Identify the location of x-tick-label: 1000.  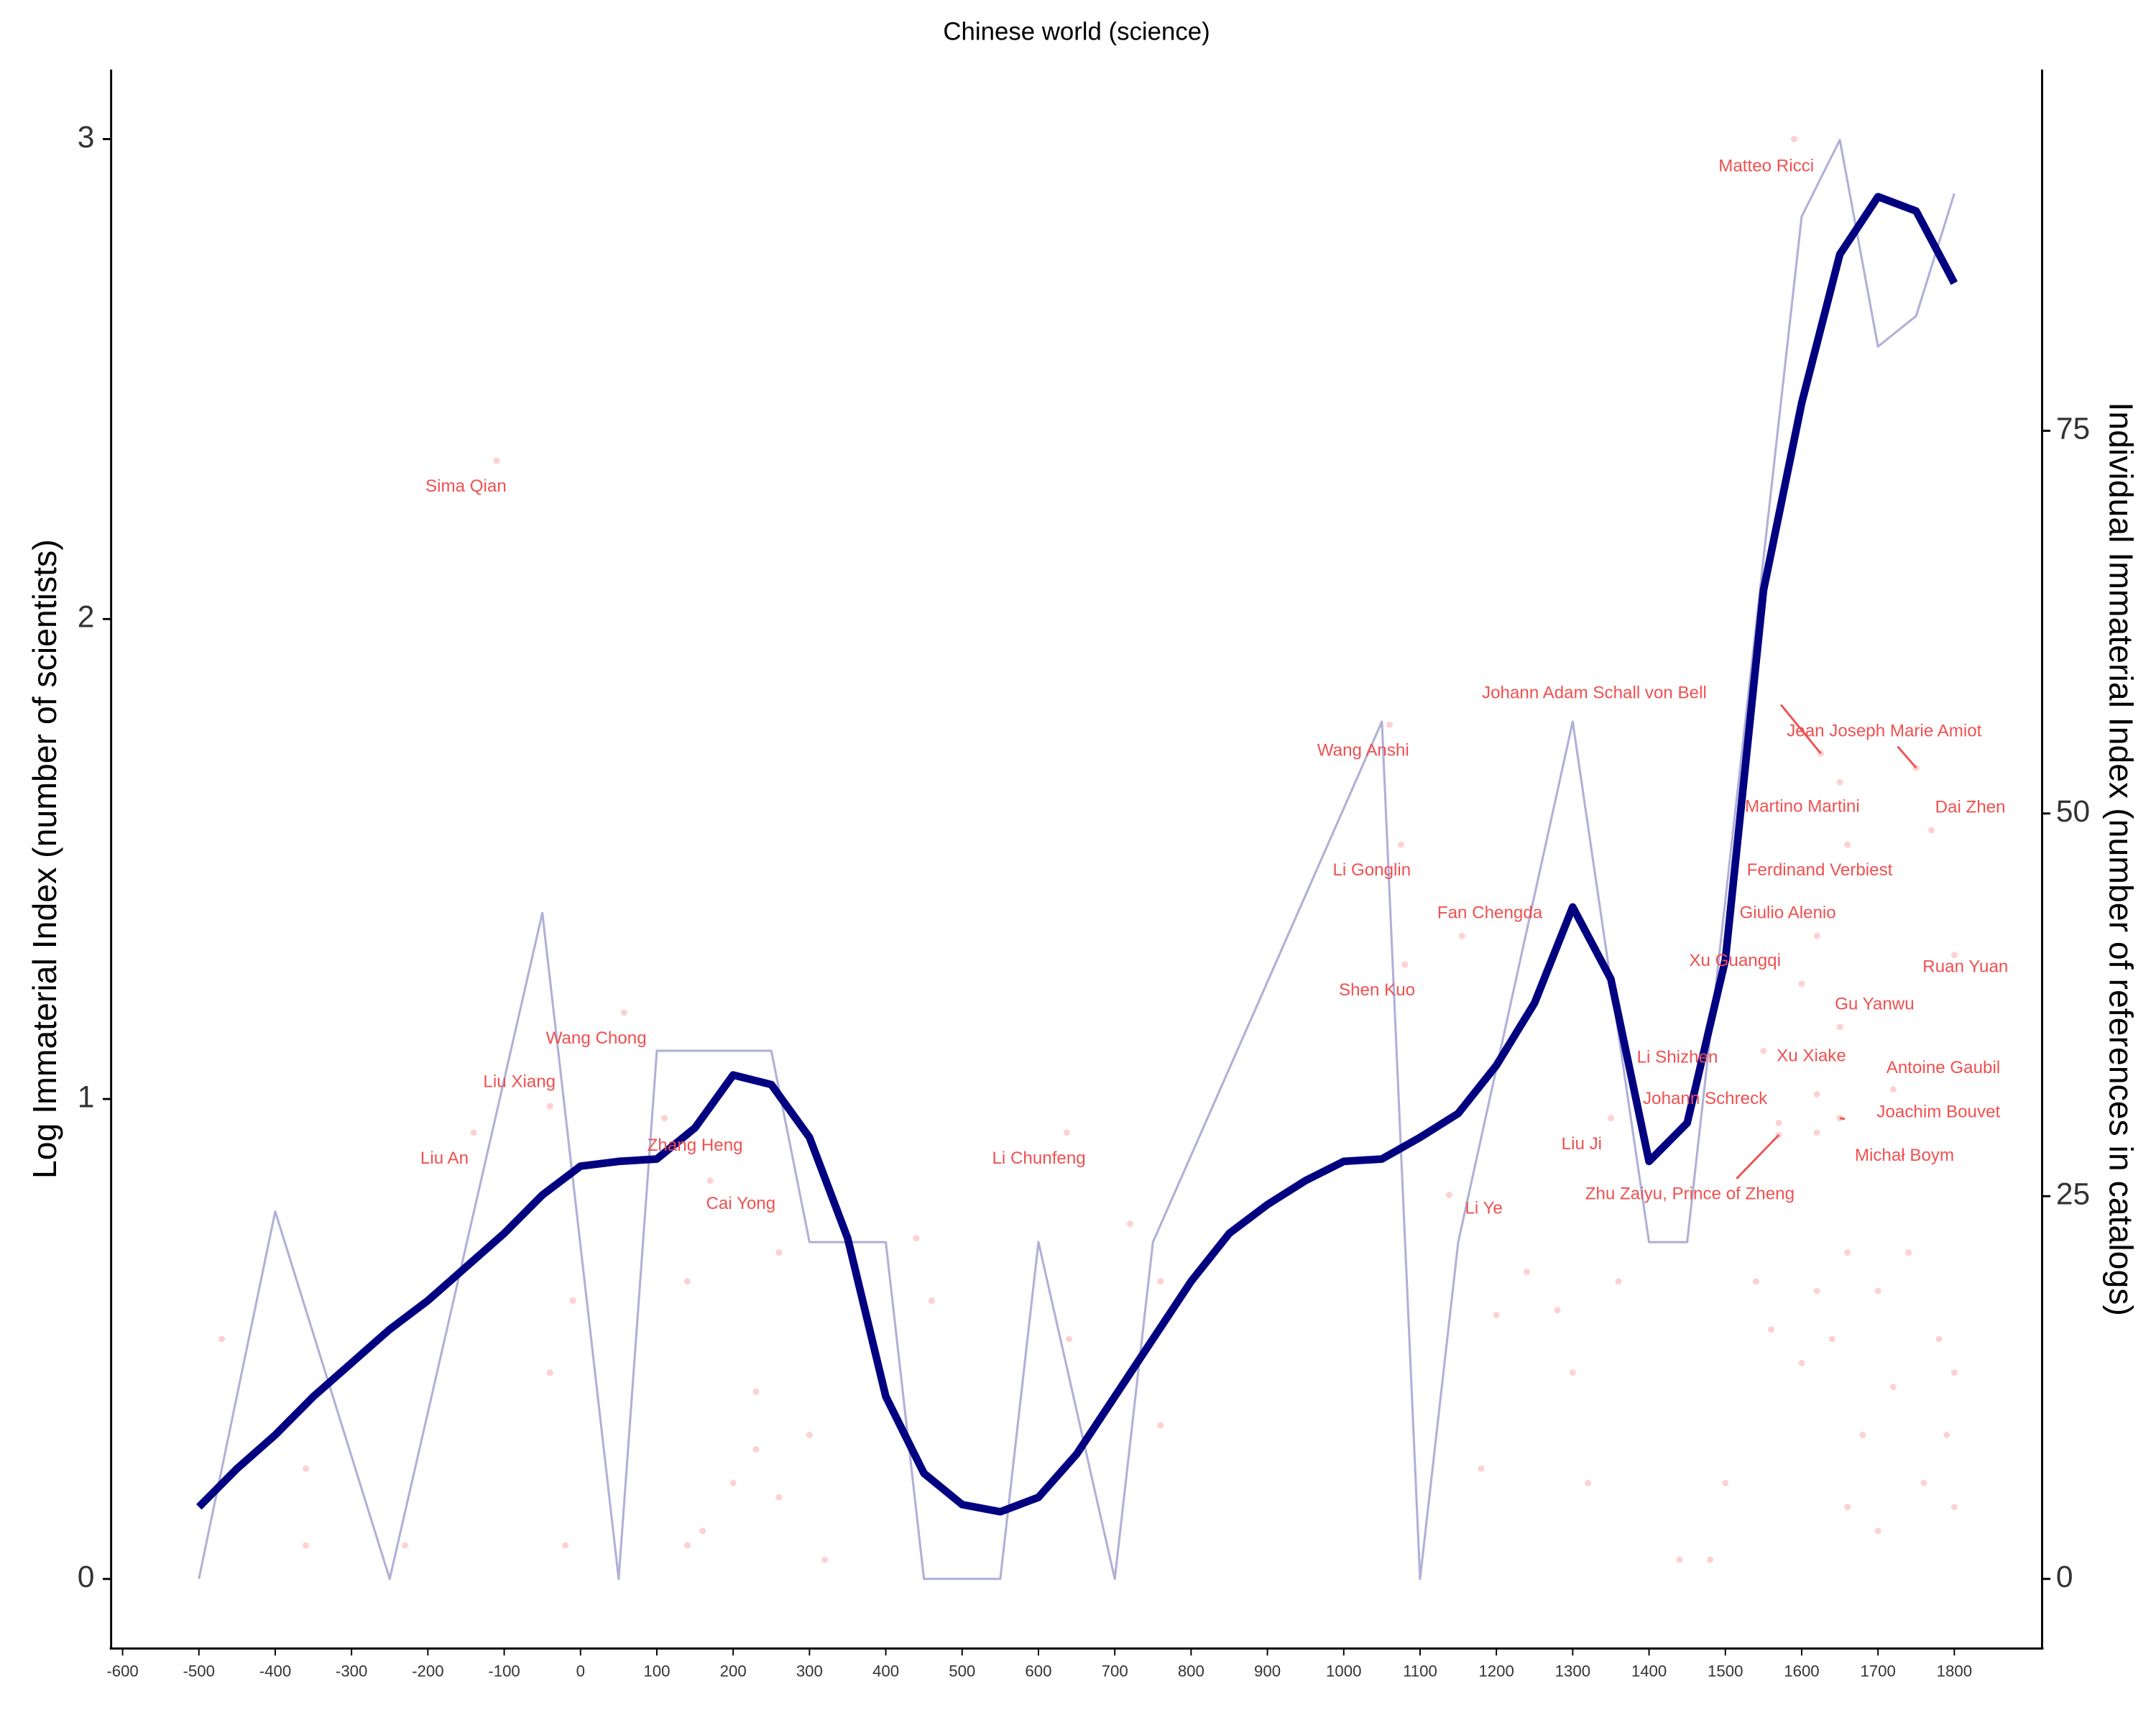
(1343, 1671).